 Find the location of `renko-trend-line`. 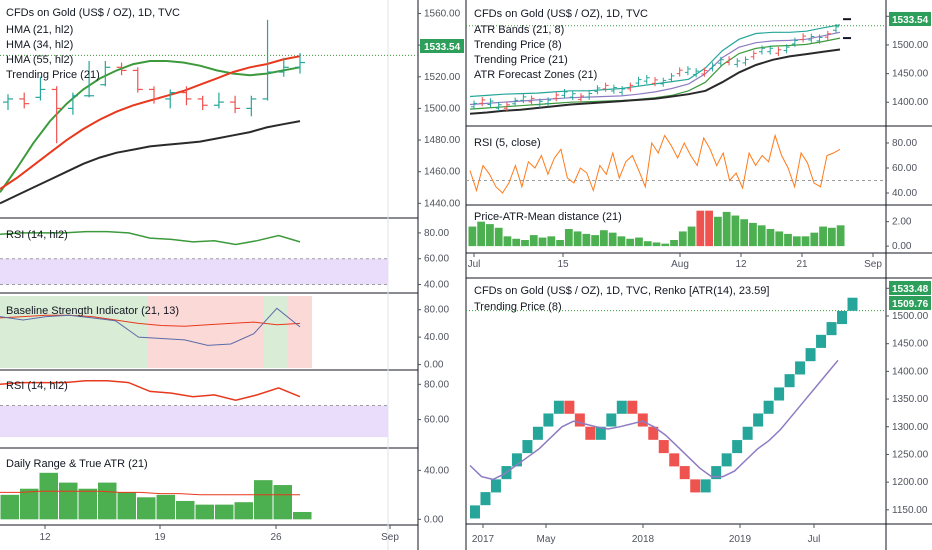

renko-trend-line is located at coordinates (654, 420).